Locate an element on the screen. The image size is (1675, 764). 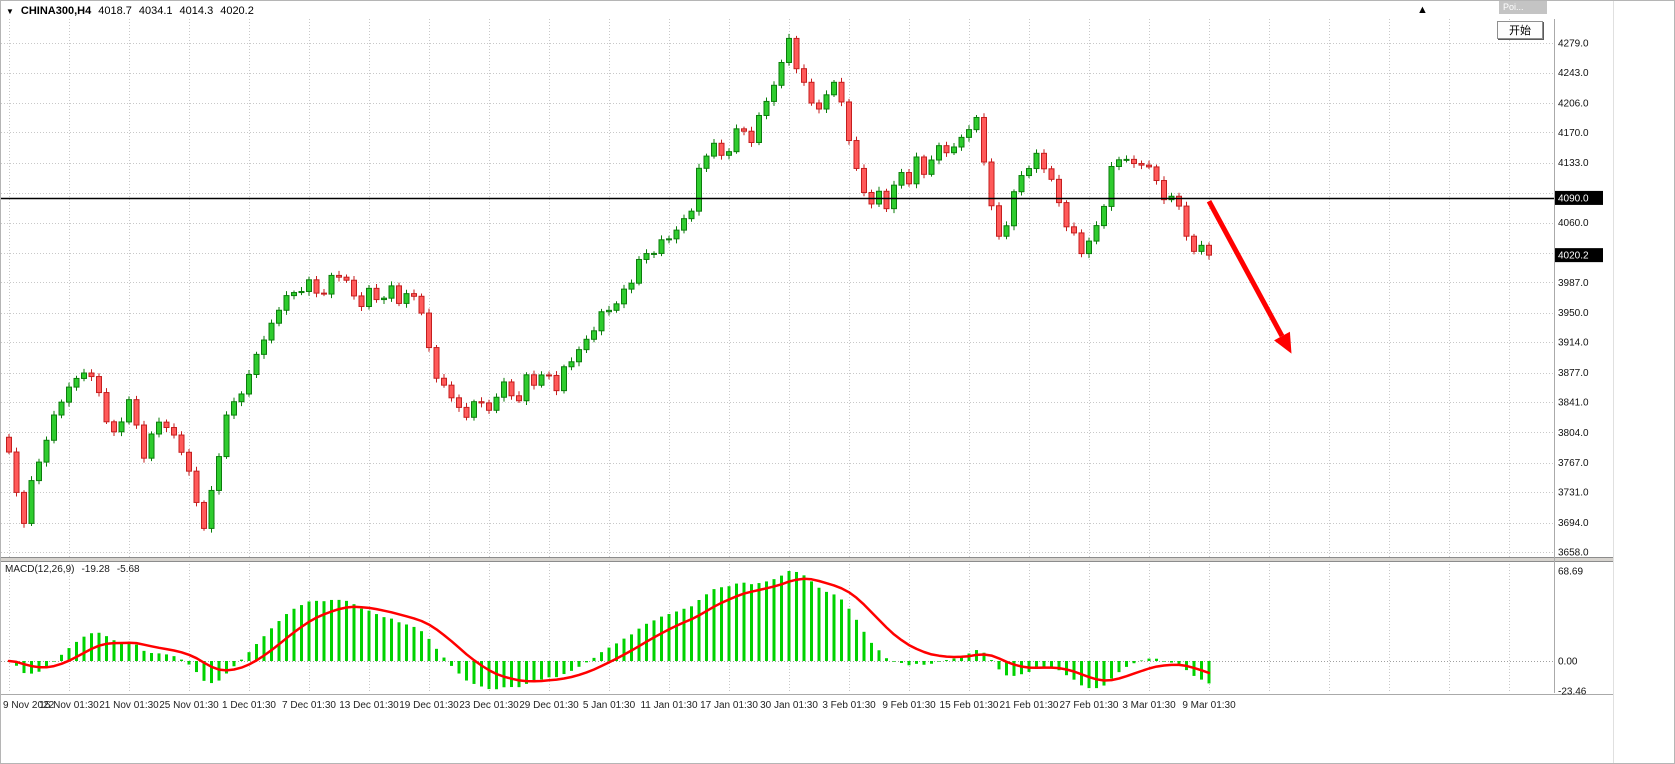
svg-text: 3731.0 is located at coordinates (1573, 493).